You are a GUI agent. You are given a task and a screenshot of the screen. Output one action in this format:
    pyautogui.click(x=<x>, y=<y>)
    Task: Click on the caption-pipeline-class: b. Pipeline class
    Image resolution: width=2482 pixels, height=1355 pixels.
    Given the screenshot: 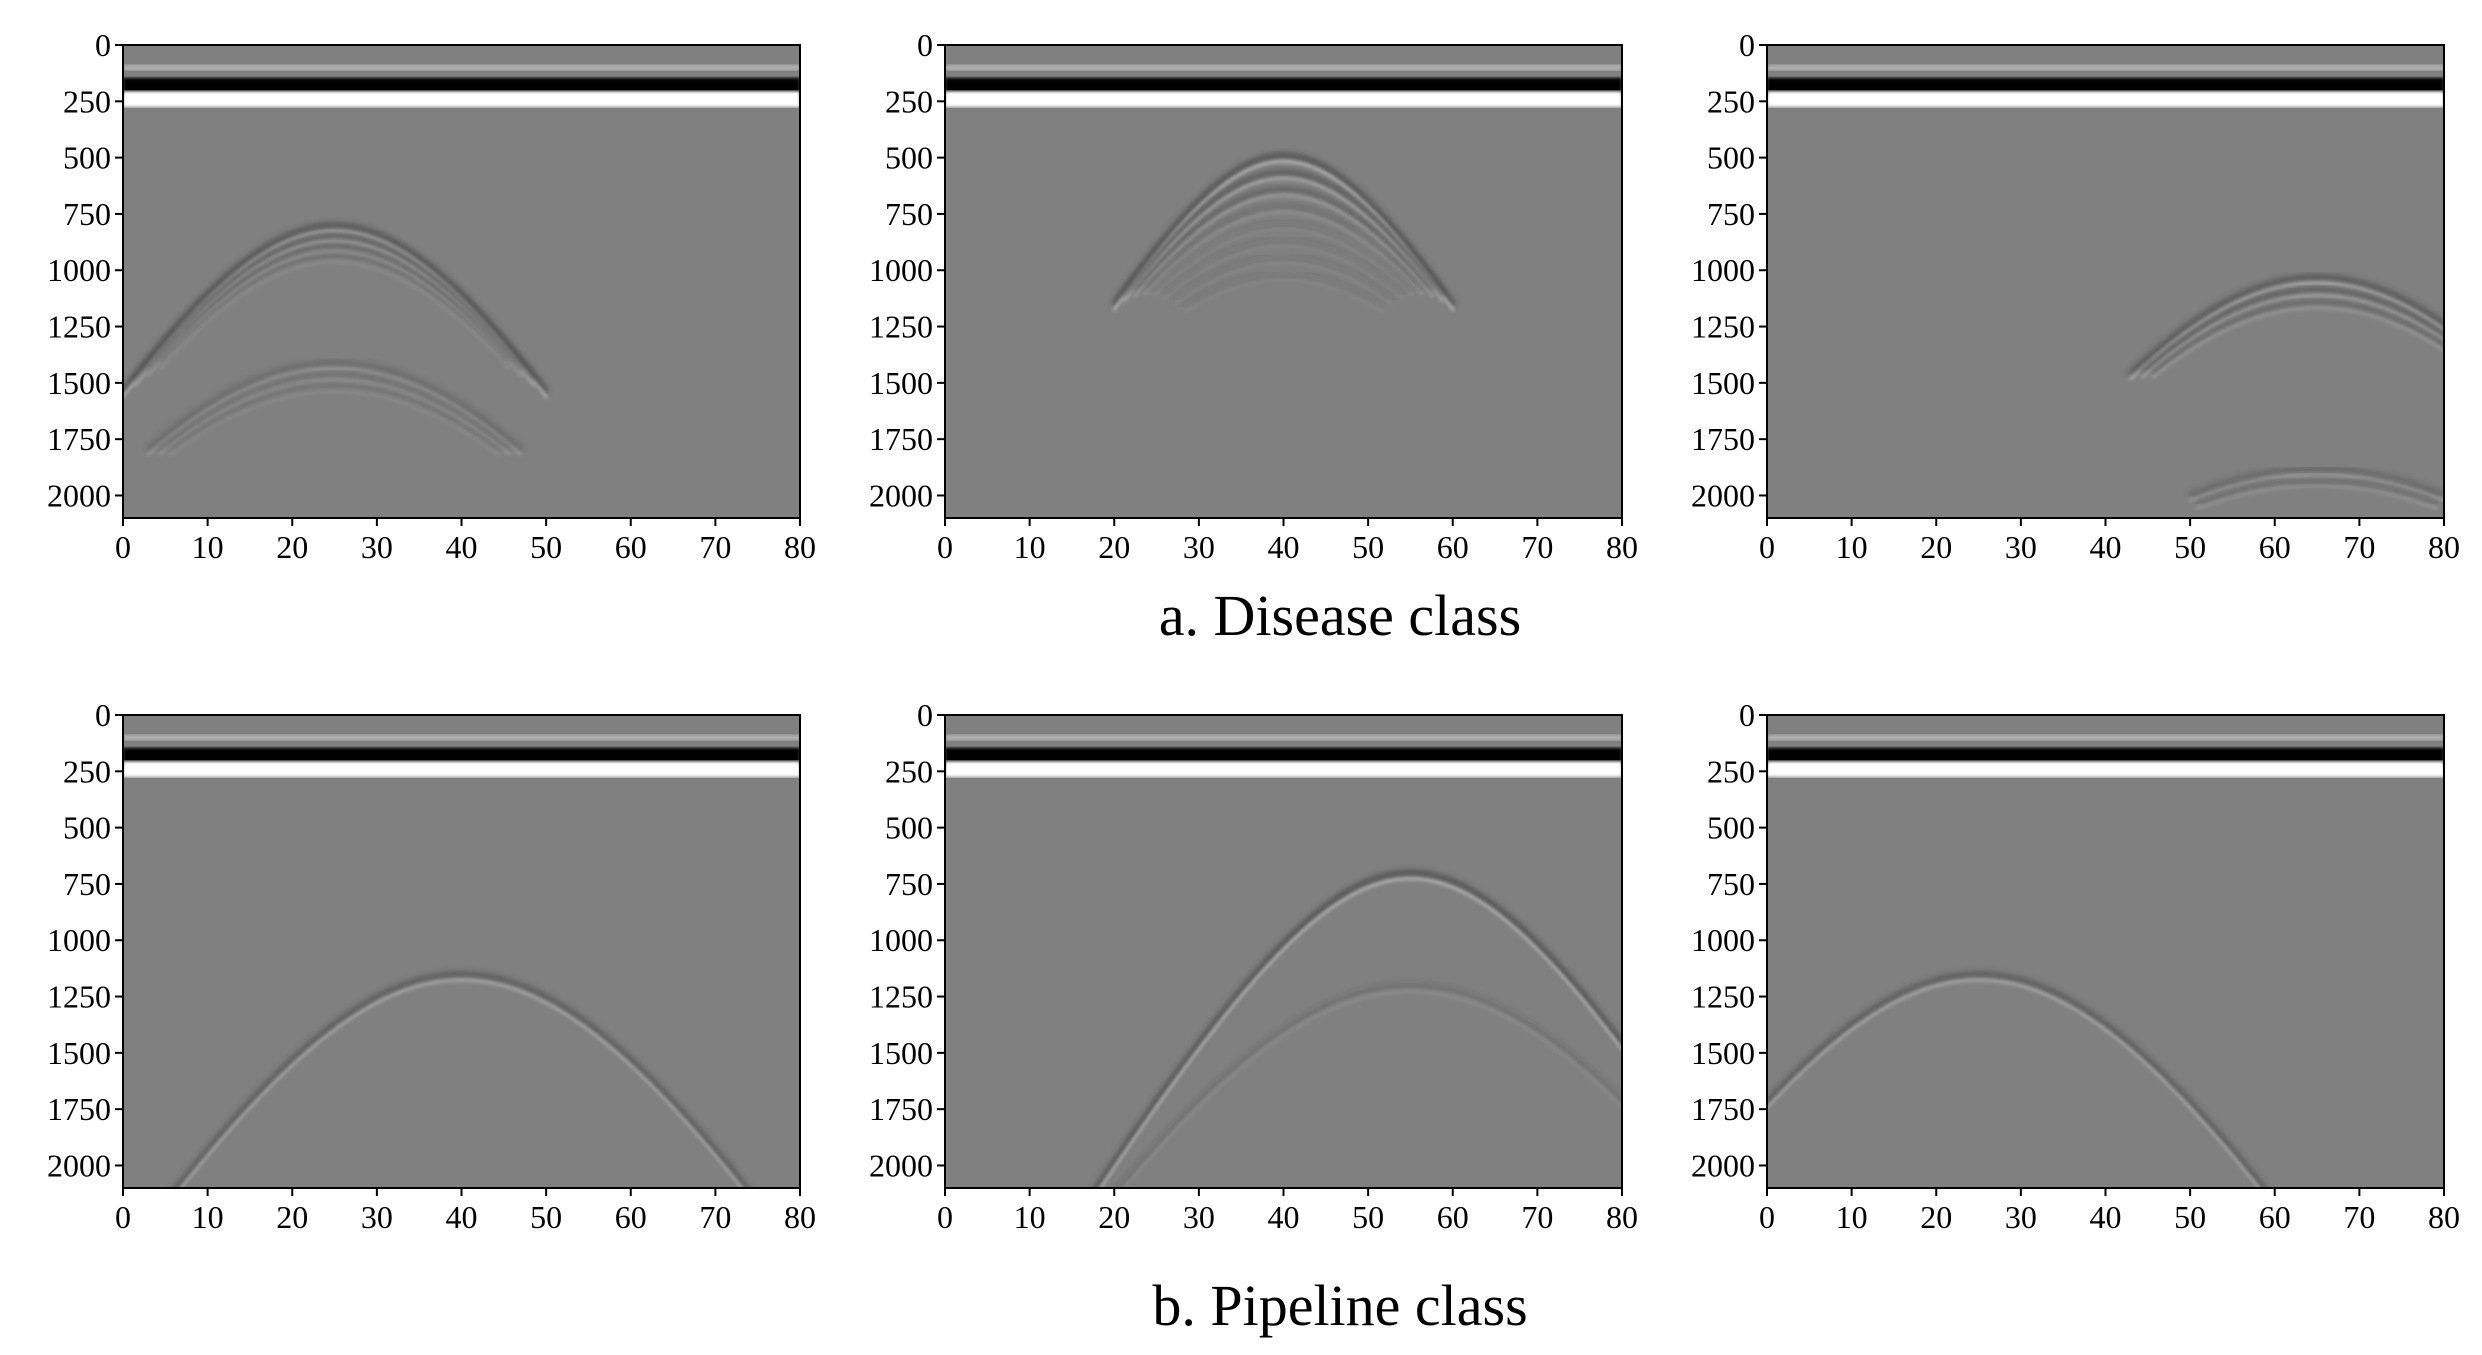 What is the action you would take?
    pyautogui.click(x=1339, y=1305)
    